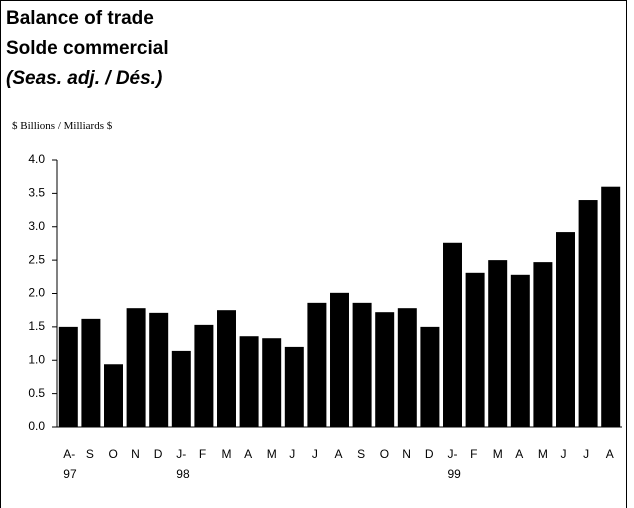  What do you see at coordinates (70, 464) in the screenshot?
I see `x-tick-label: A- 97` at bounding box center [70, 464].